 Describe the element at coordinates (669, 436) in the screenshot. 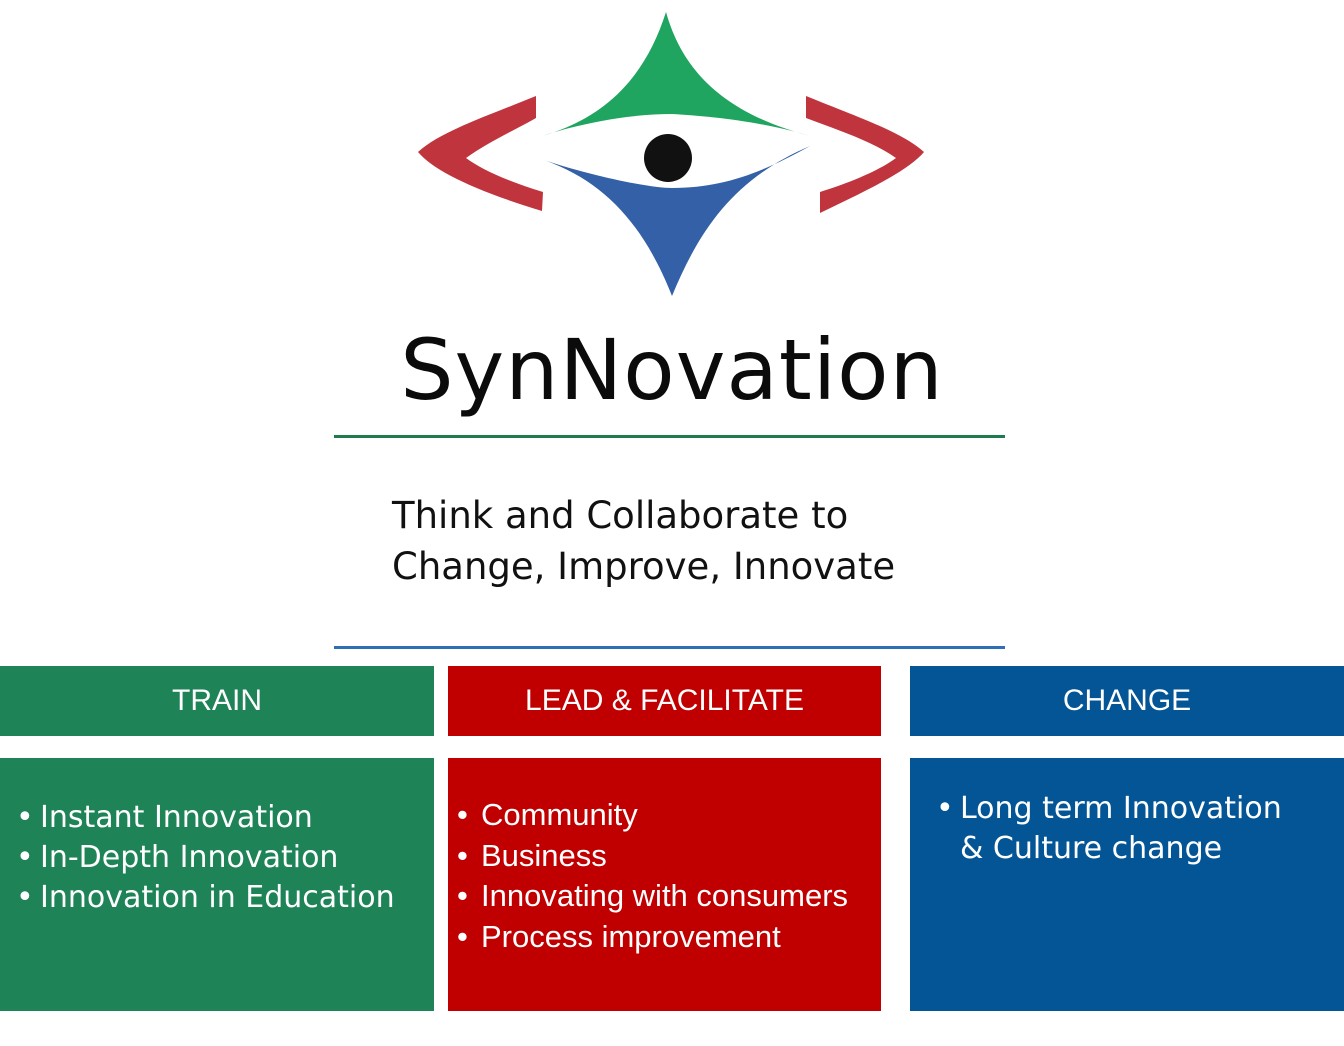

I see `top-divider` at that location.